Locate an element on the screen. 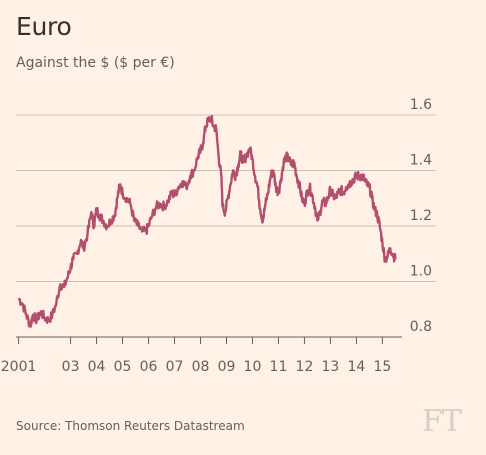  x-tick-label: 05 is located at coordinates (123, 367).